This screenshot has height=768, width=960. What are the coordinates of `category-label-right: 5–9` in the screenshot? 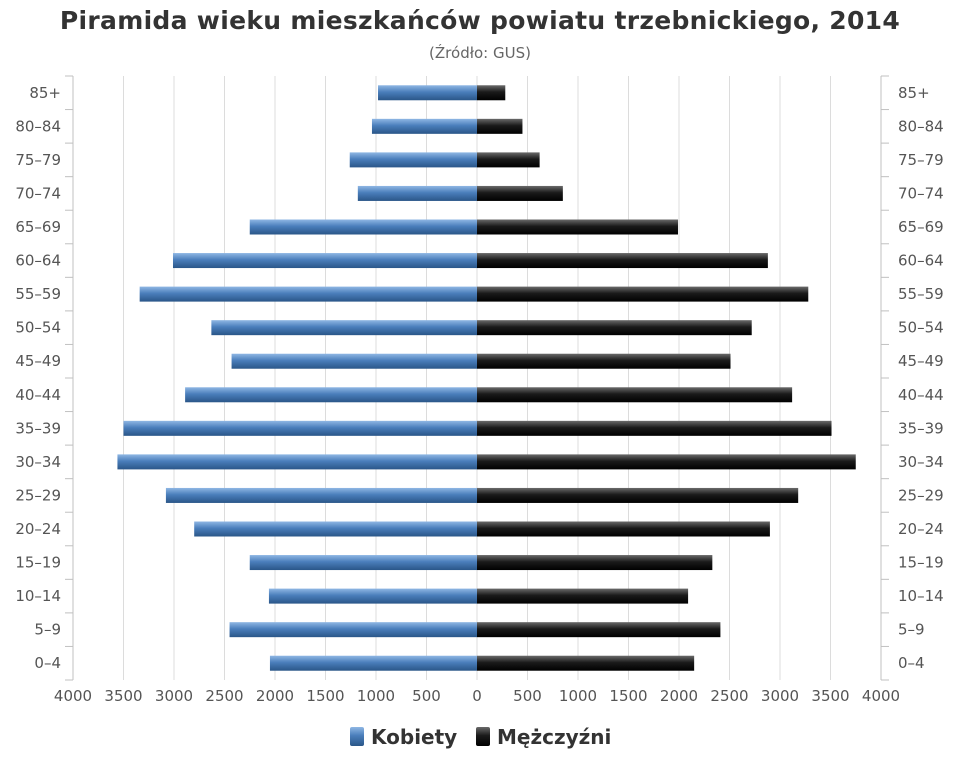 It's located at (911, 630).